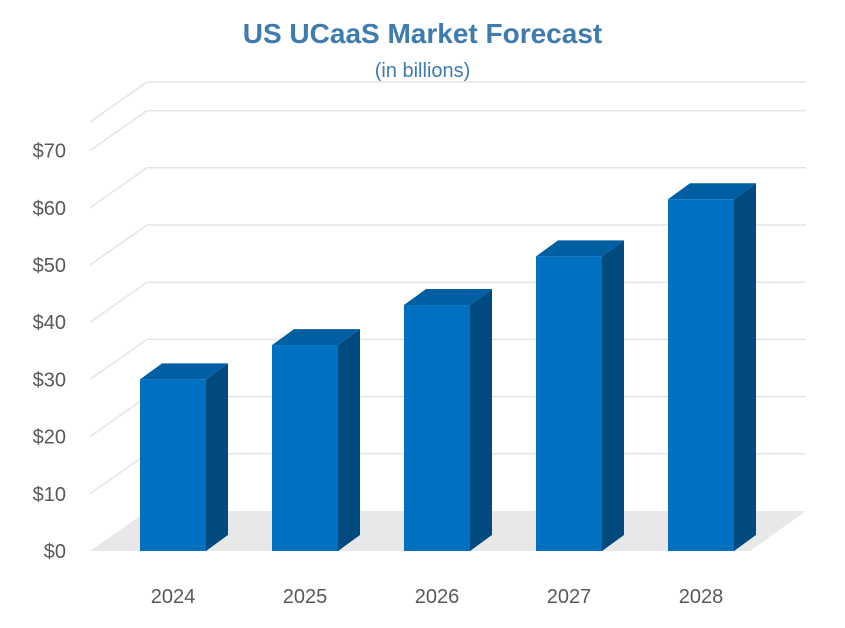  I want to click on x-tick-label: 2027, so click(569, 597).